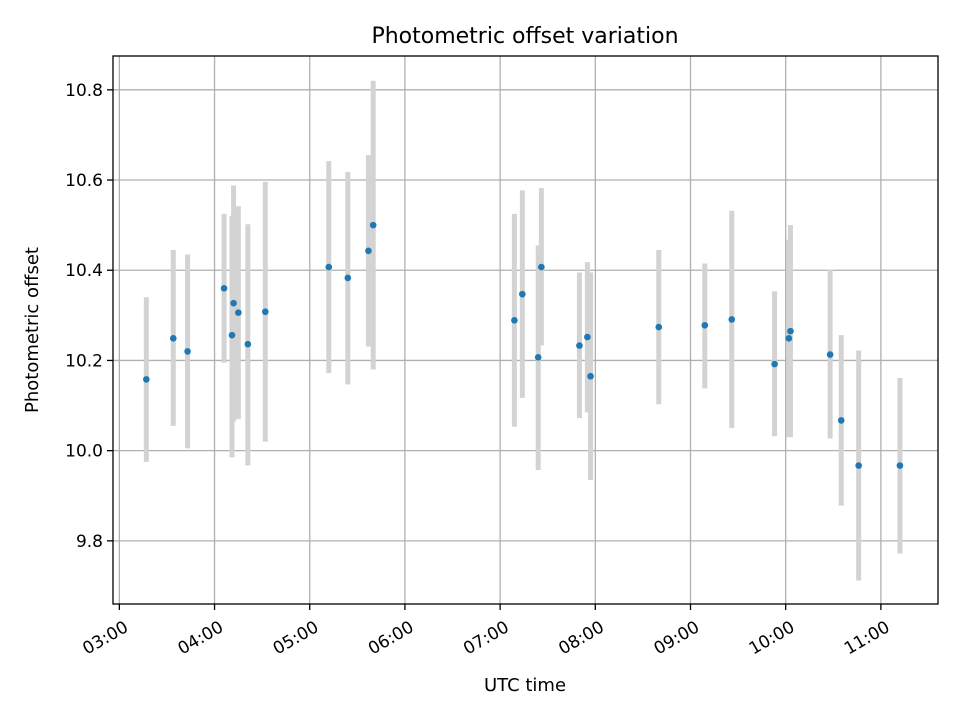 The width and height of the screenshot is (960, 720). I want to click on y-tick-label: 10.2, so click(84, 361).